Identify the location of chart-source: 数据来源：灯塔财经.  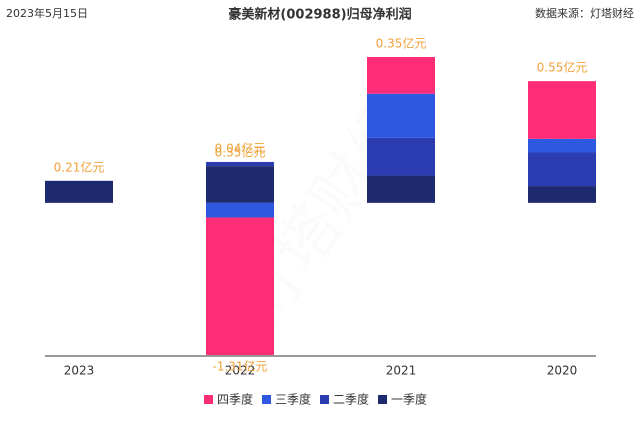
(584, 13).